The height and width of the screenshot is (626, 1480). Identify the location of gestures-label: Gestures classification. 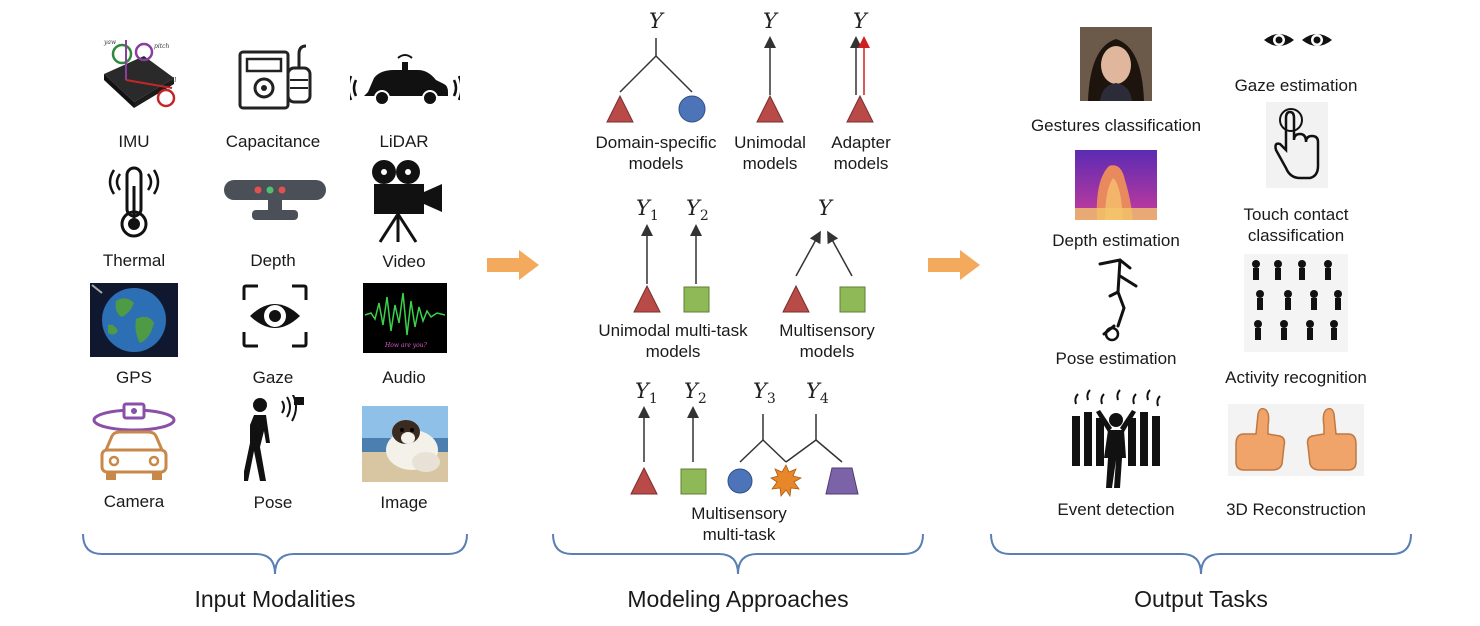
(1116, 125).